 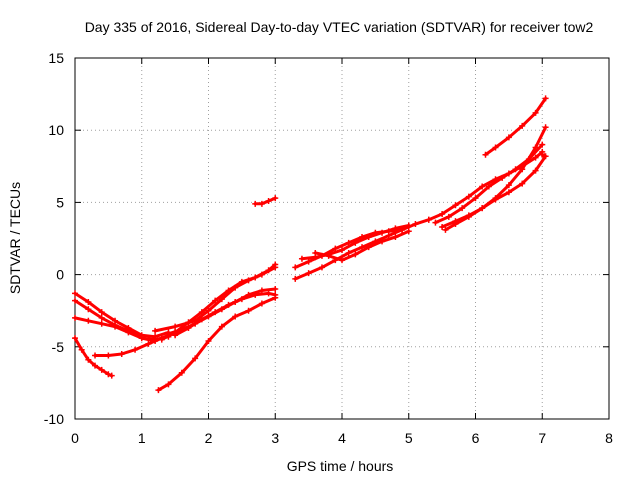 What do you see at coordinates (542, 438) in the screenshot?
I see `x-tick-label: 7` at bounding box center [542, 438].